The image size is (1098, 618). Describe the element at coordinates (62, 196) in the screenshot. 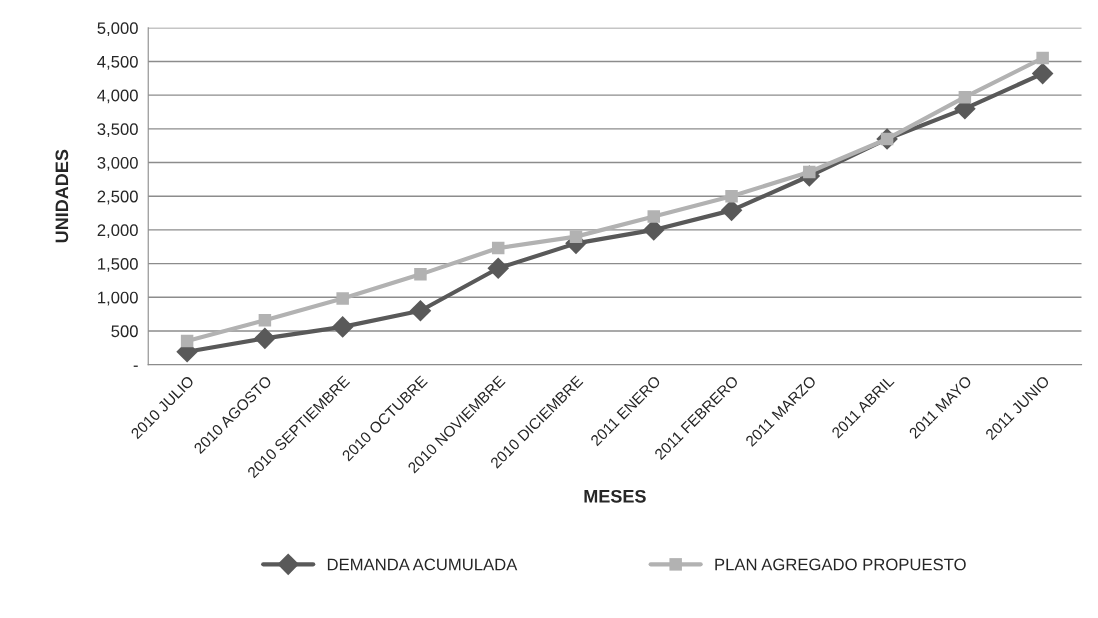

I see `y-axis-title: UNIDADES` at that location.